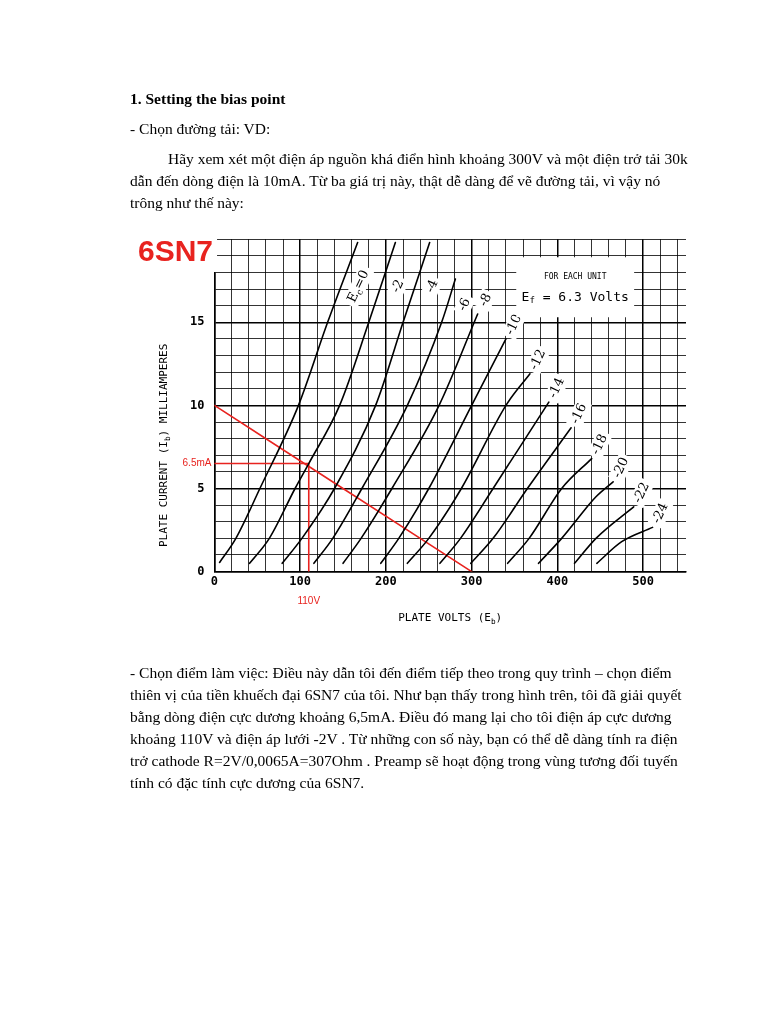  Describe the element at coordinates (397, 286) in the screenshot. I see `text: -2` at that location.